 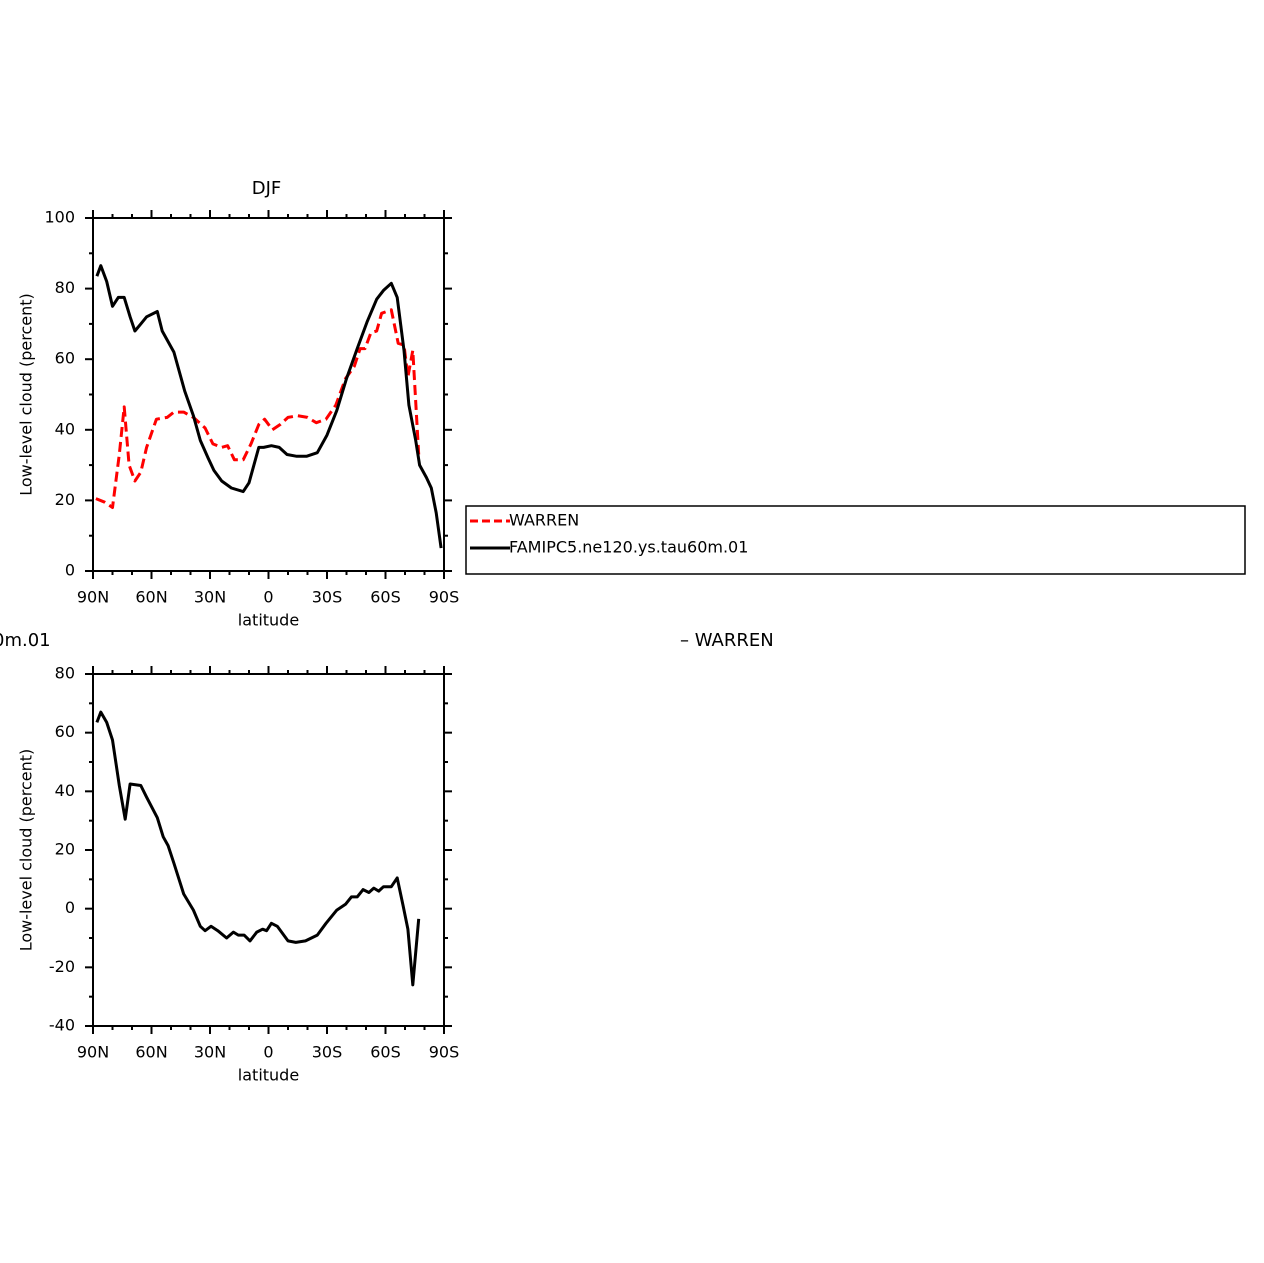 What do you see at coordinates (62, 966) in the screenshot?
I see `y-tick-label: -20` at bounding box center [62, 966].